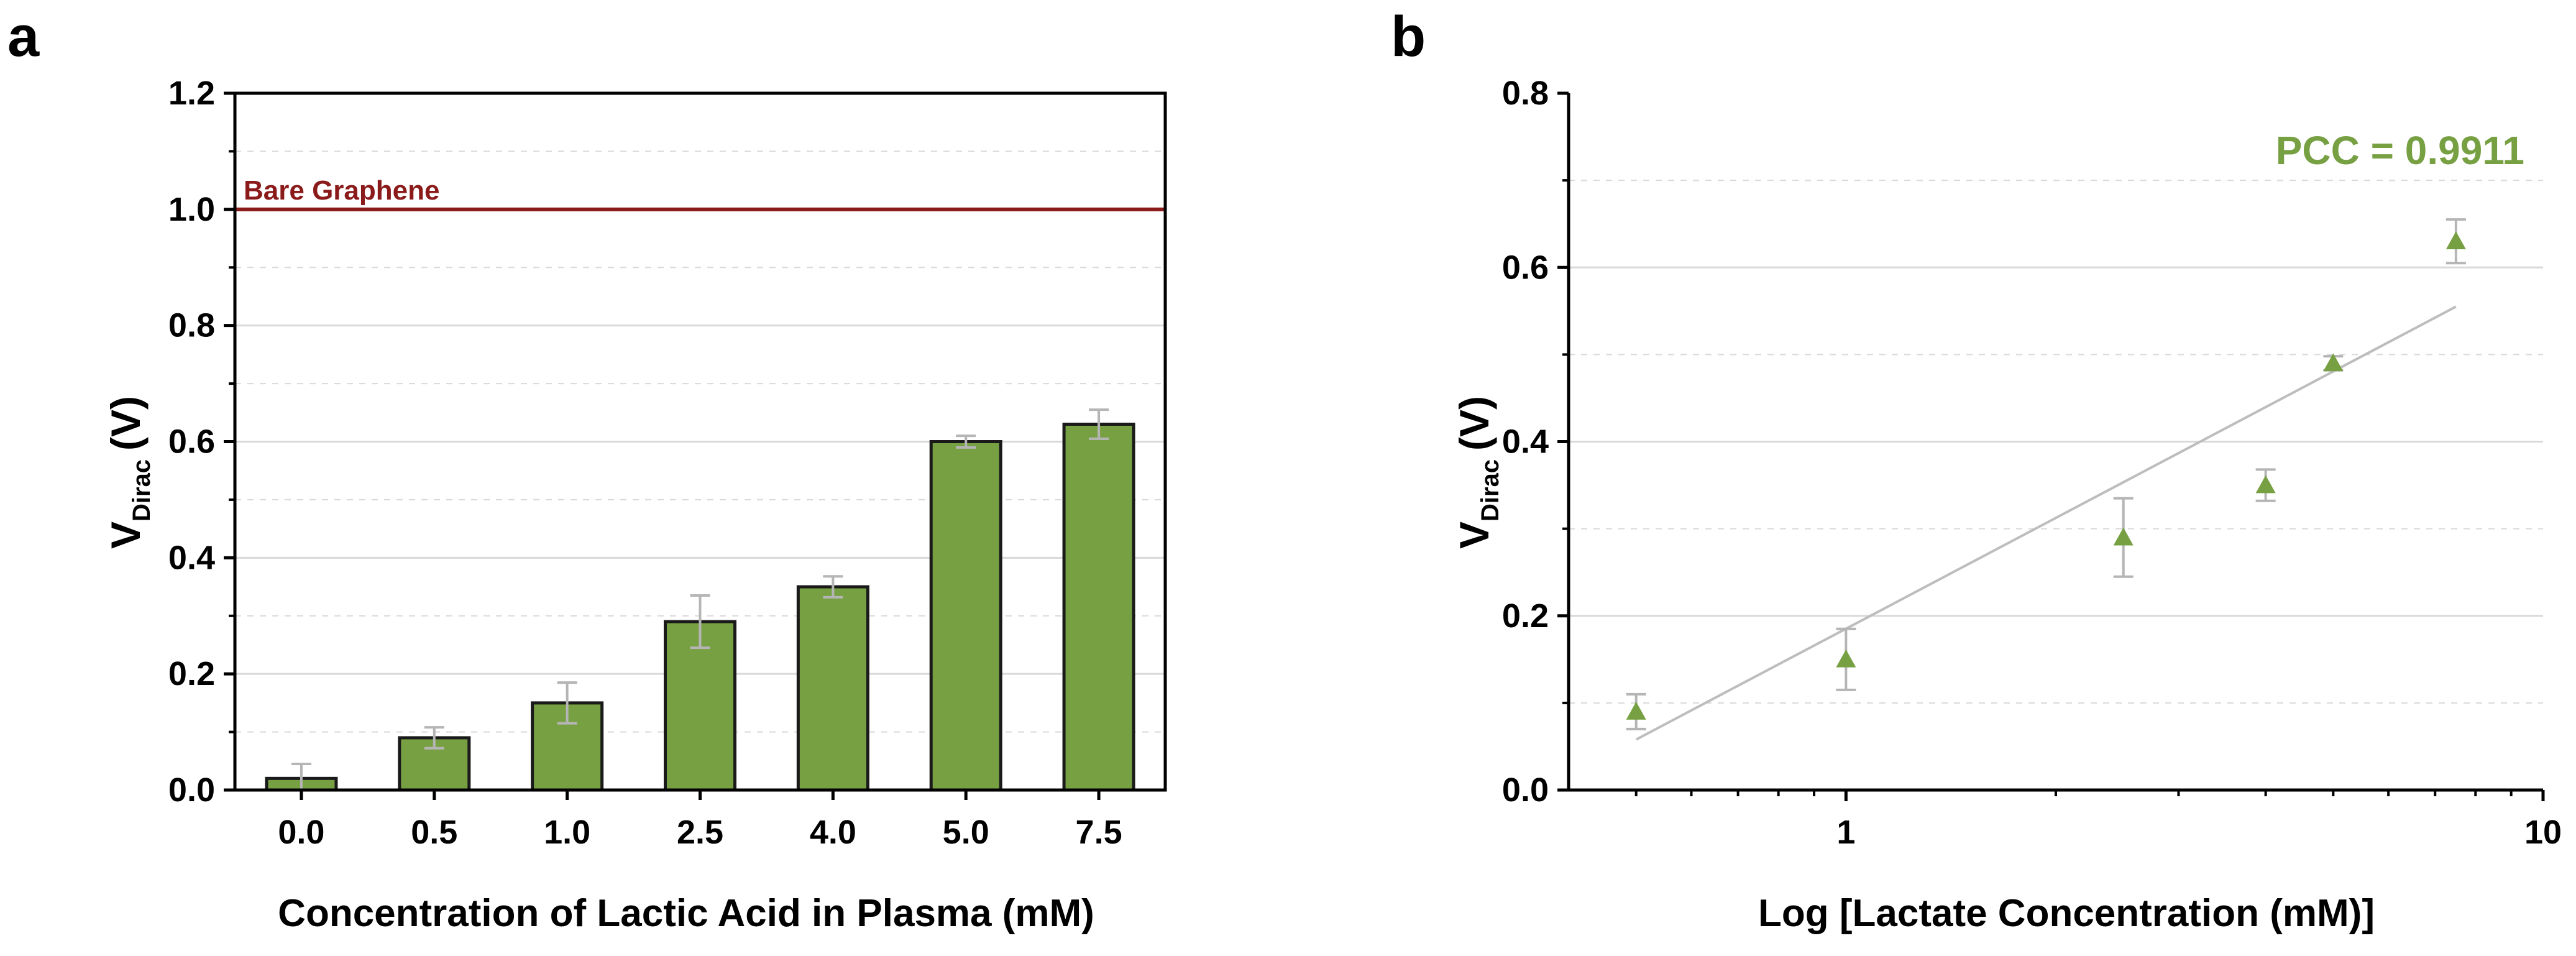 The width and height of the screenshot is (2576, 956). I want to click on chart-a-x-ticks: 0.0 0.5 1.0 2.5 4.0 5.0 7.5, so click(700, 820).